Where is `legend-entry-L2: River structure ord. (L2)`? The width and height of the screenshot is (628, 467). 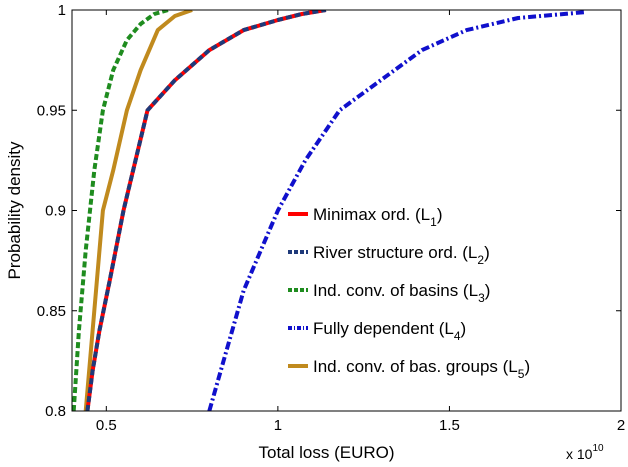
legend-entry-L2: River structure ord. (L2) is located at coordinates (401, 255).